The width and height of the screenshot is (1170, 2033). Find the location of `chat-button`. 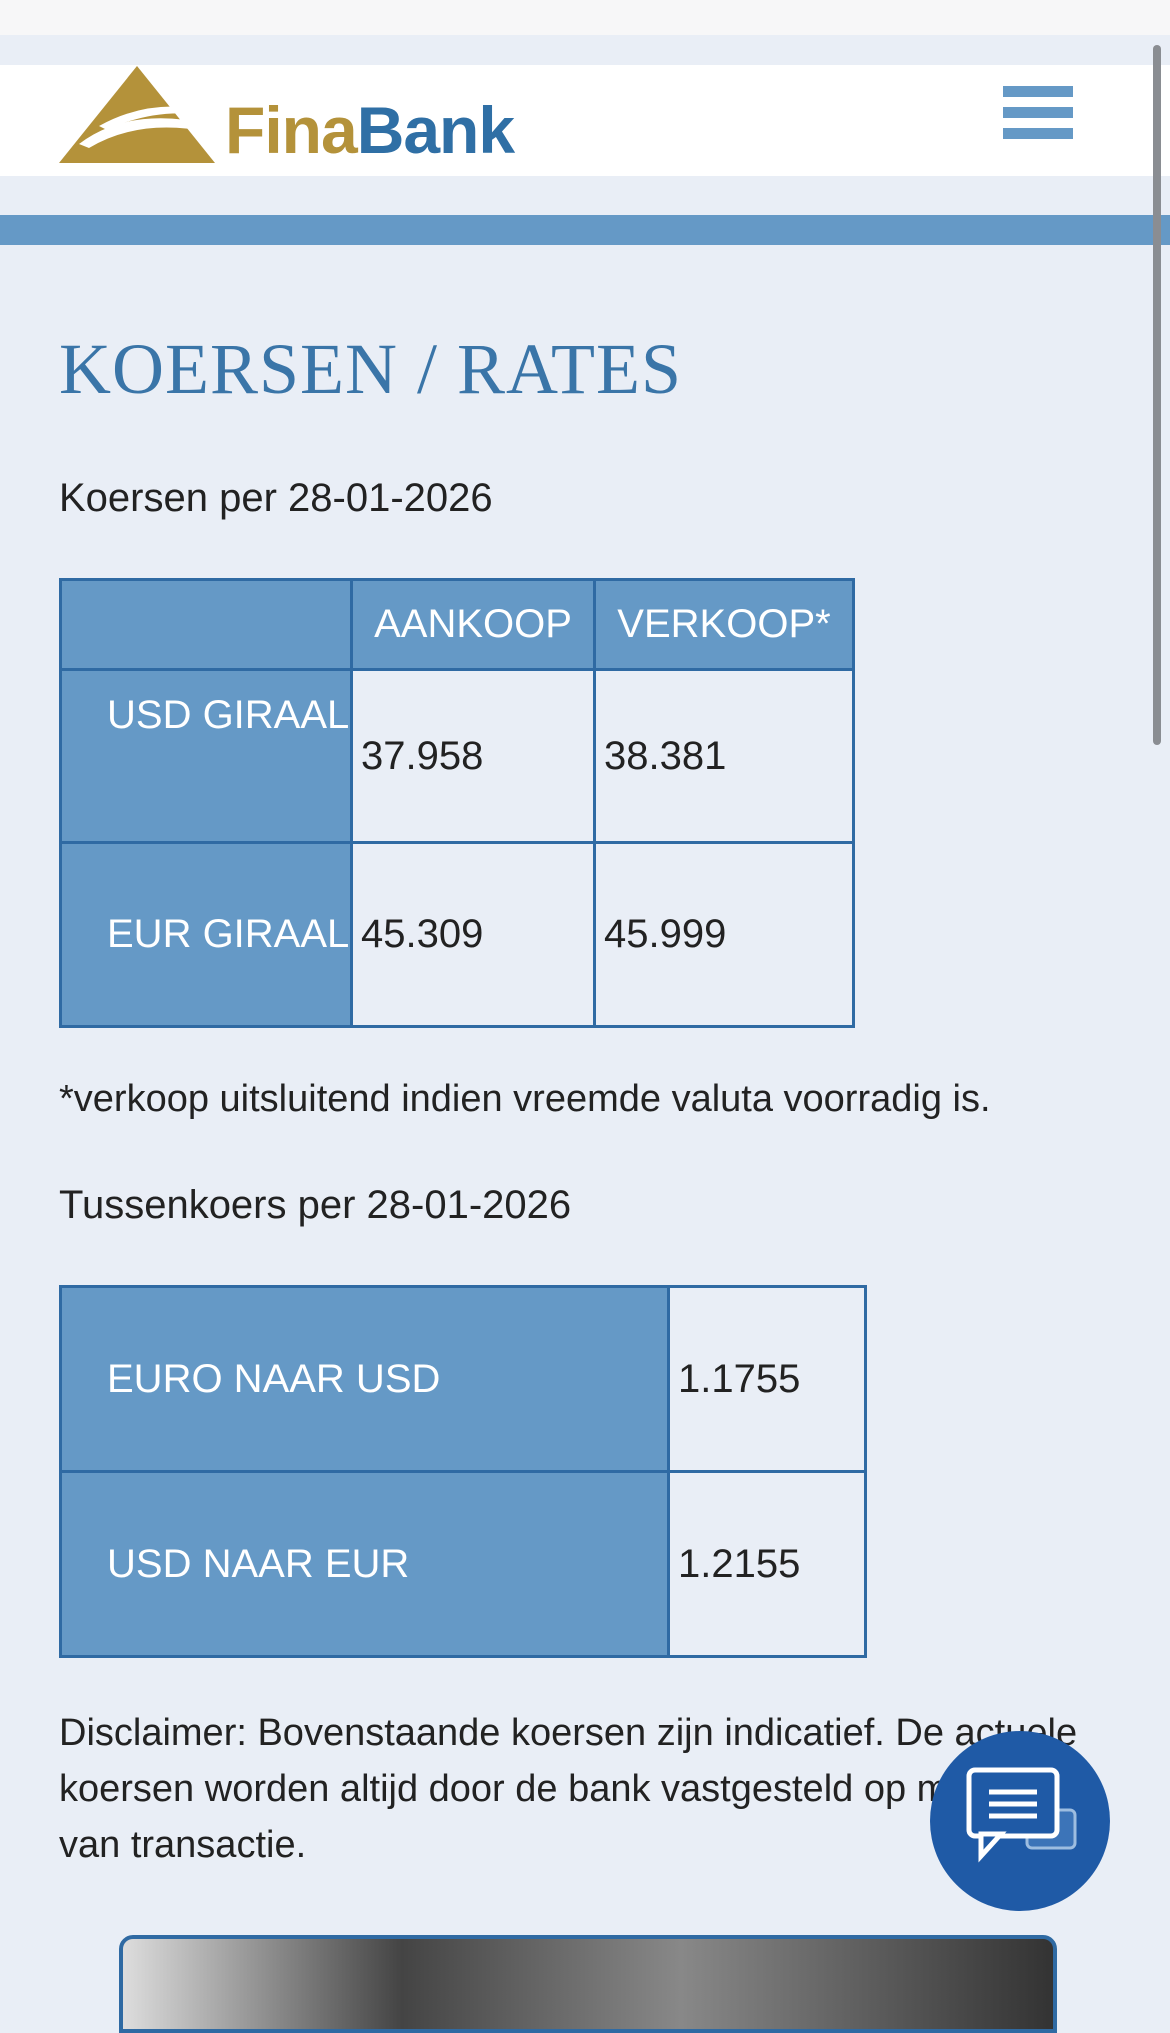

chat-button is located at coordinates (1020, 1821).